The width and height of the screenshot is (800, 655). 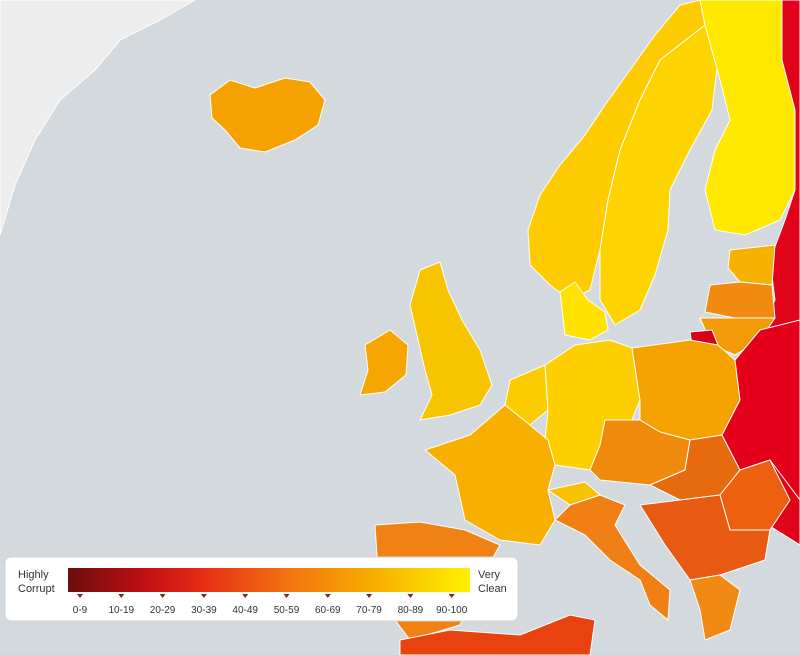 What do you see at coordinates (36, 589) in the screenshot?
I see `low-label: Corrupt` at bounding box center [36, 589].